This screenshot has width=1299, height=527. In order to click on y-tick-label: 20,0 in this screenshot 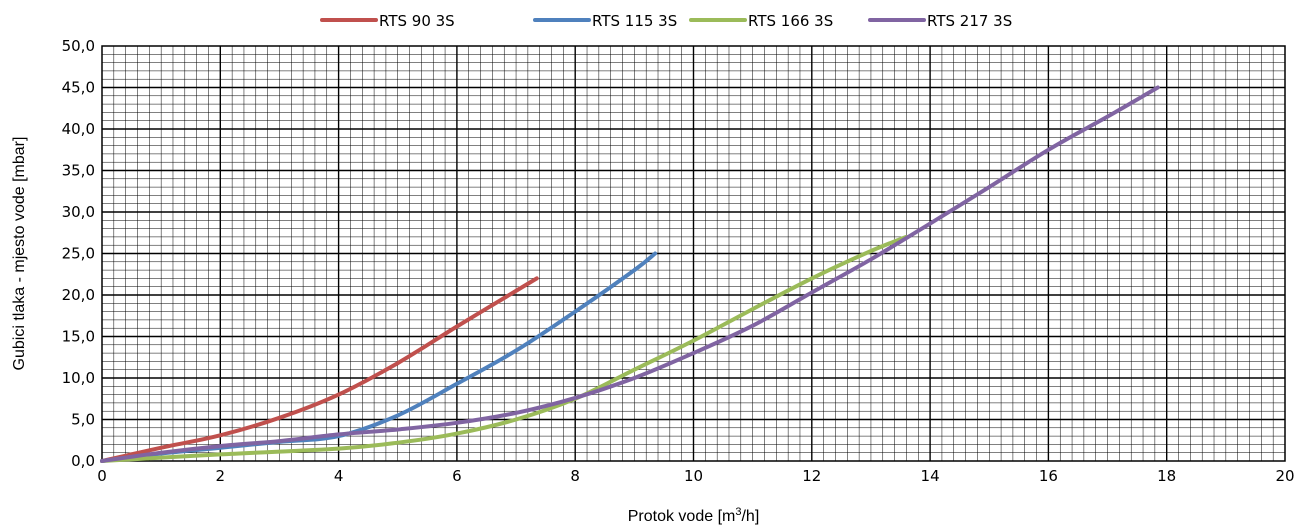, I will do `click(78, 295)`.